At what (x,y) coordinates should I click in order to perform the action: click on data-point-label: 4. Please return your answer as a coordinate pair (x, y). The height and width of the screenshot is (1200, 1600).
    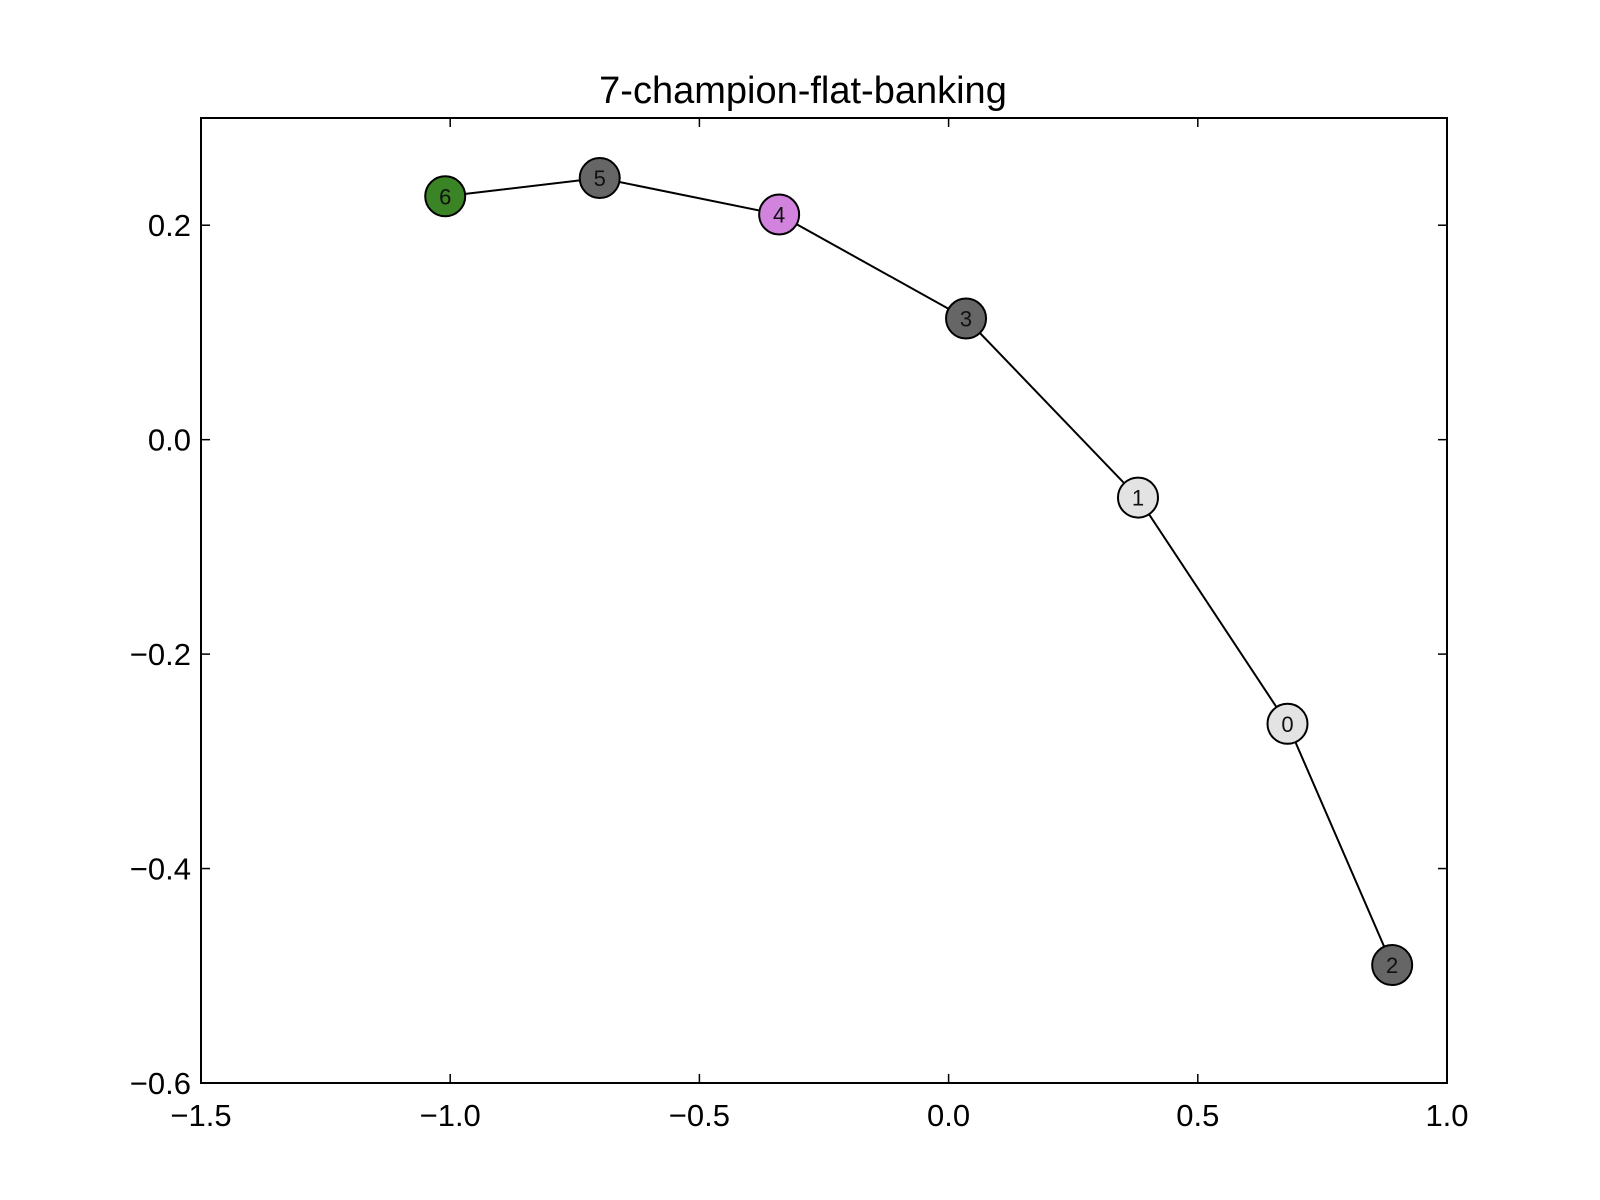
    Looking at the image, I should click on (779, 215).